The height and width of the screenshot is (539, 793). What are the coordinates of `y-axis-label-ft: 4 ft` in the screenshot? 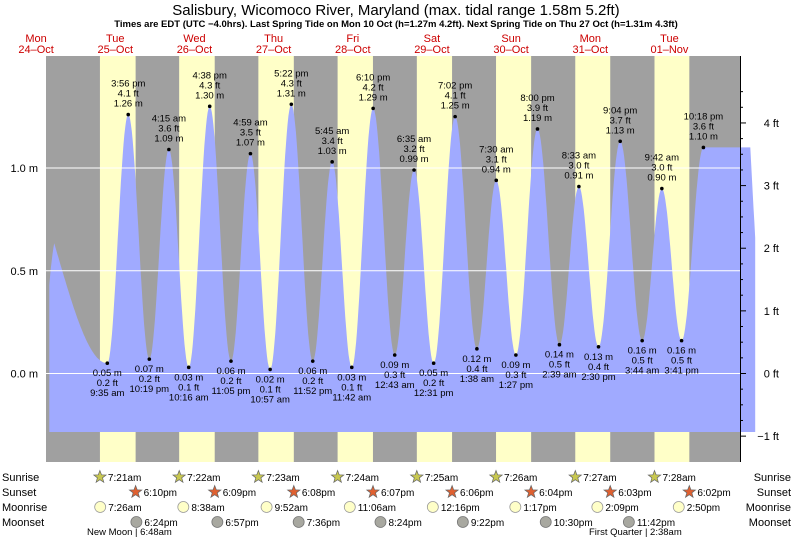 It's located at (771, 124).